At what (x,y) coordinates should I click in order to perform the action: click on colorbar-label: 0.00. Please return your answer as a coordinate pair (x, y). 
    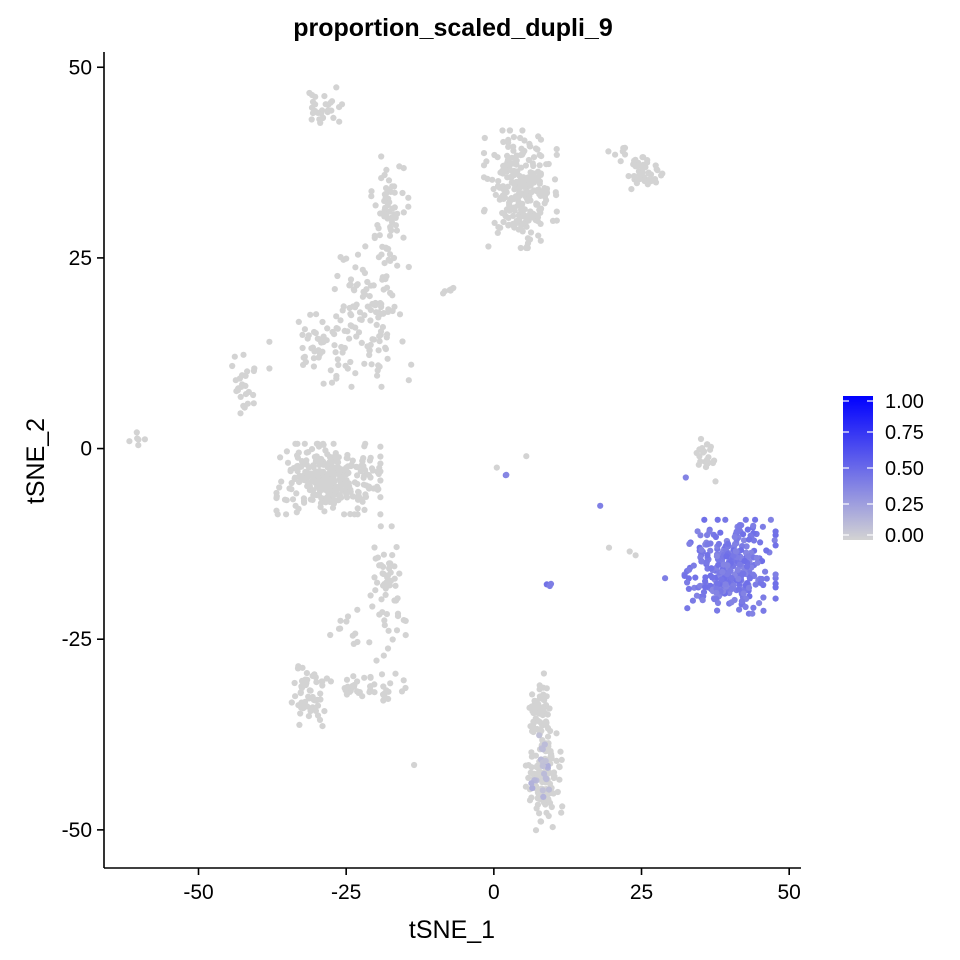
    Looking at the image, I should click on (904, 536).